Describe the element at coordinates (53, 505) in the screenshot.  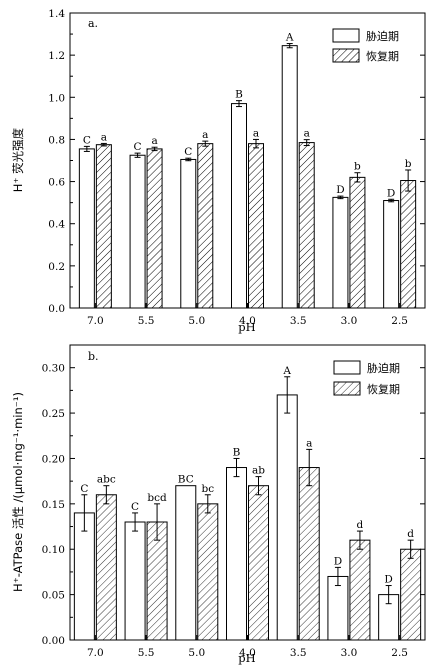
I see `y-tick-label: 0.15` at that location.